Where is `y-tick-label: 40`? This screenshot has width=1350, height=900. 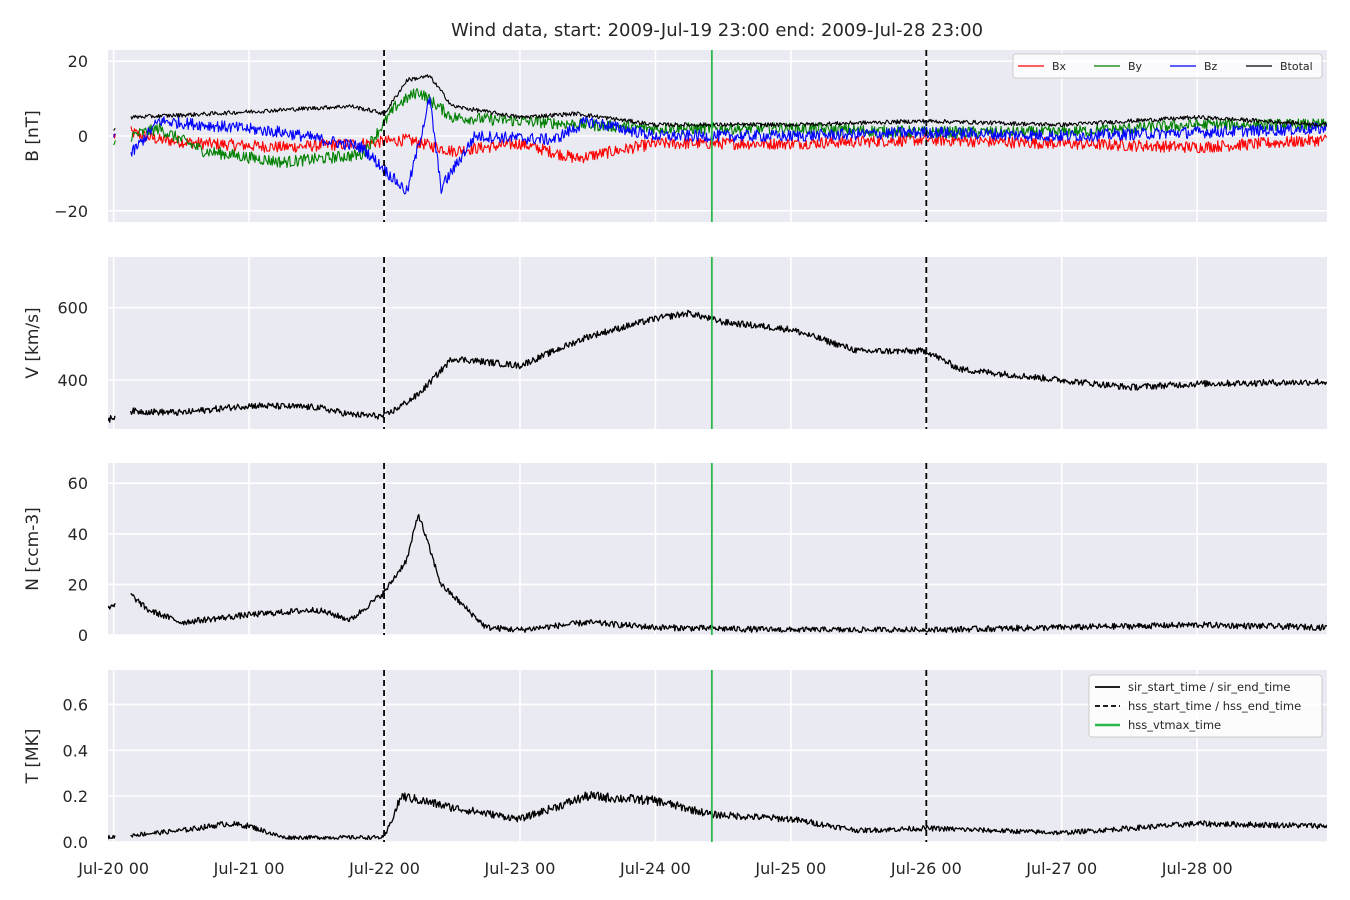
y-tick-label: 40 is located at coordinates (78, 534).